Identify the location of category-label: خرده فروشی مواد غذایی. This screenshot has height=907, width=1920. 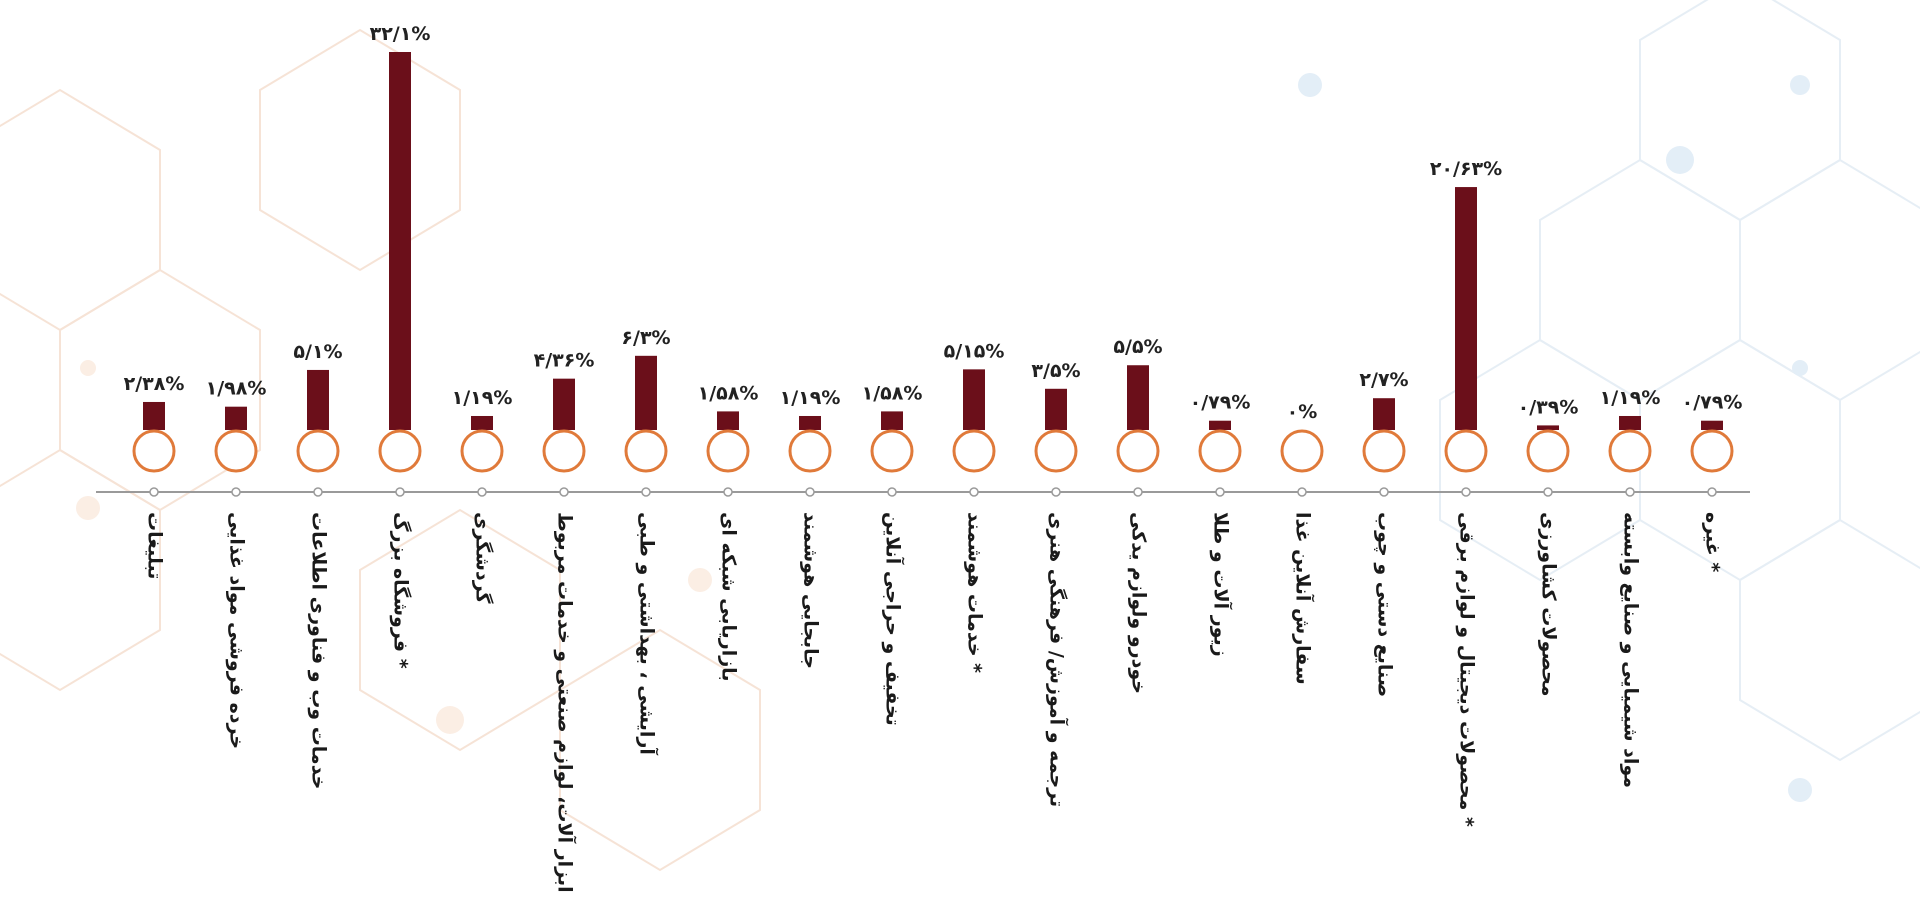
(237, 630).